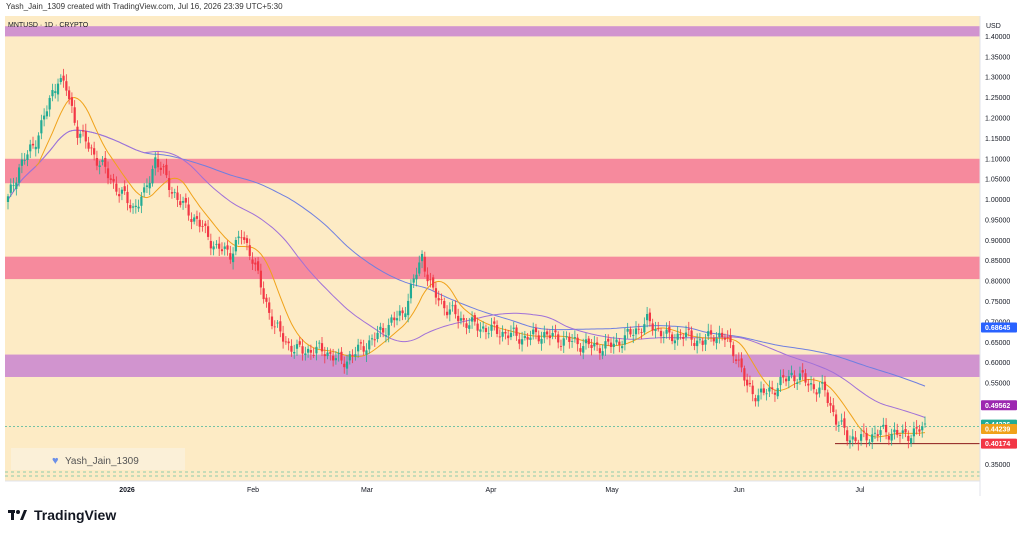 Image resolution: width=1024 pixels, height=534 pixels. Describe the element at coordinates (997, 57) in the screenshot. I see `y-tick-label-1: 1.35000` at that location.